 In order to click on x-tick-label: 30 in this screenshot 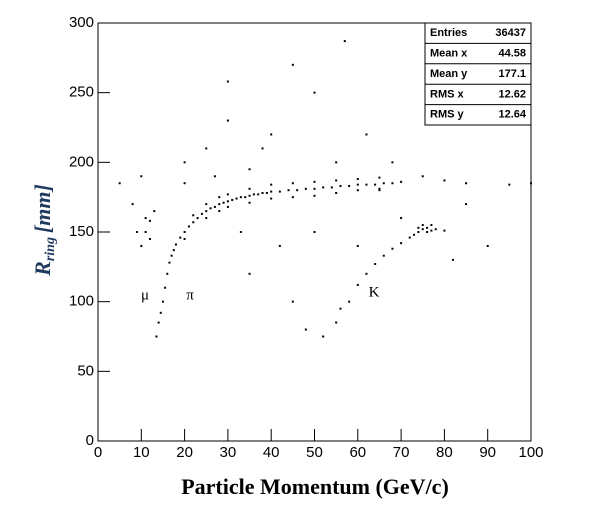, I will do `click(228, 452)`.